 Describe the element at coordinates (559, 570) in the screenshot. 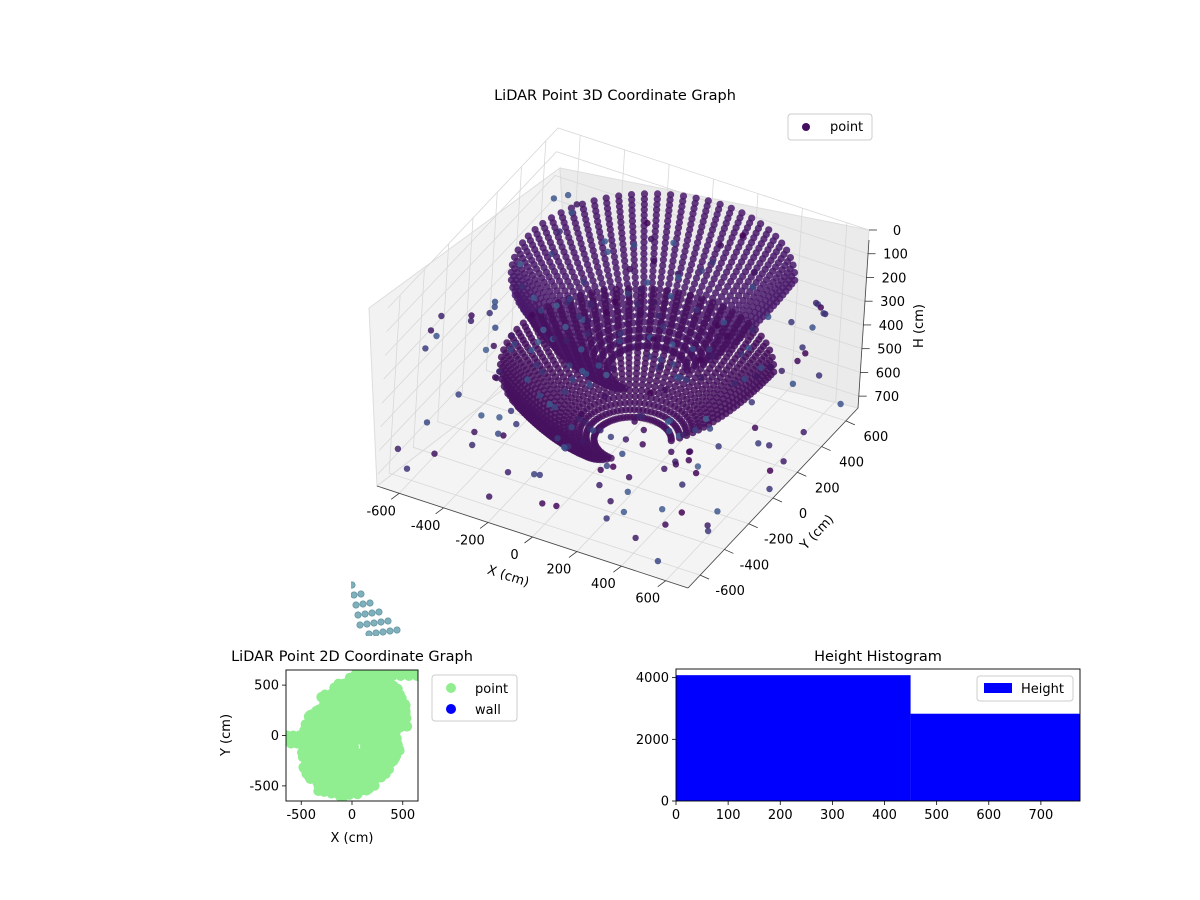

I see `x-tick-label-3d: 200` at that location.